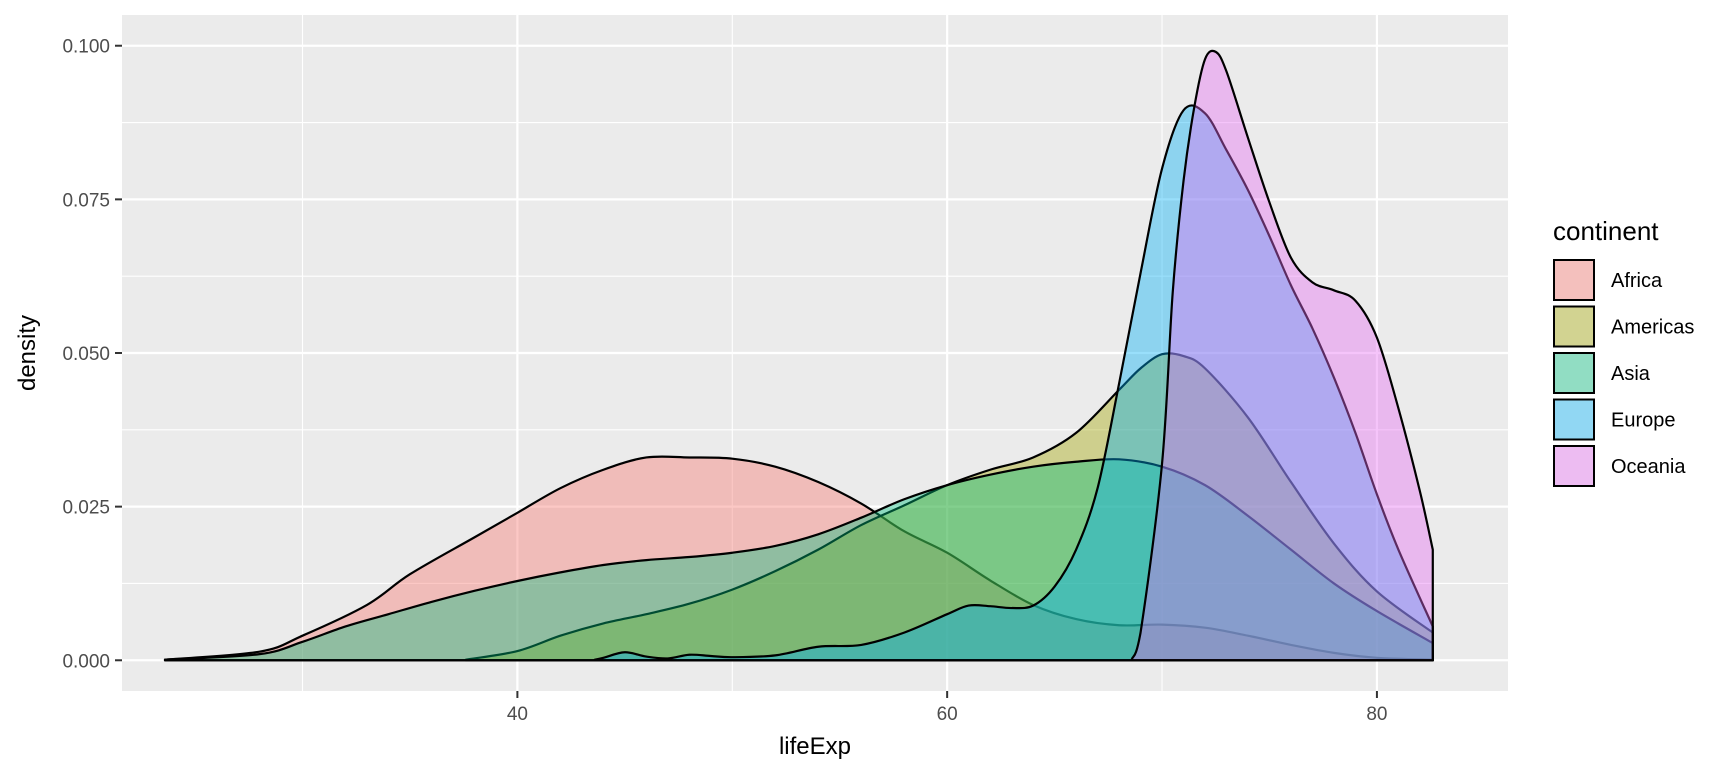 The width and height of the screenshot is (1728, 773). I want to click on density-outline-oceania, so click(1282, 355).